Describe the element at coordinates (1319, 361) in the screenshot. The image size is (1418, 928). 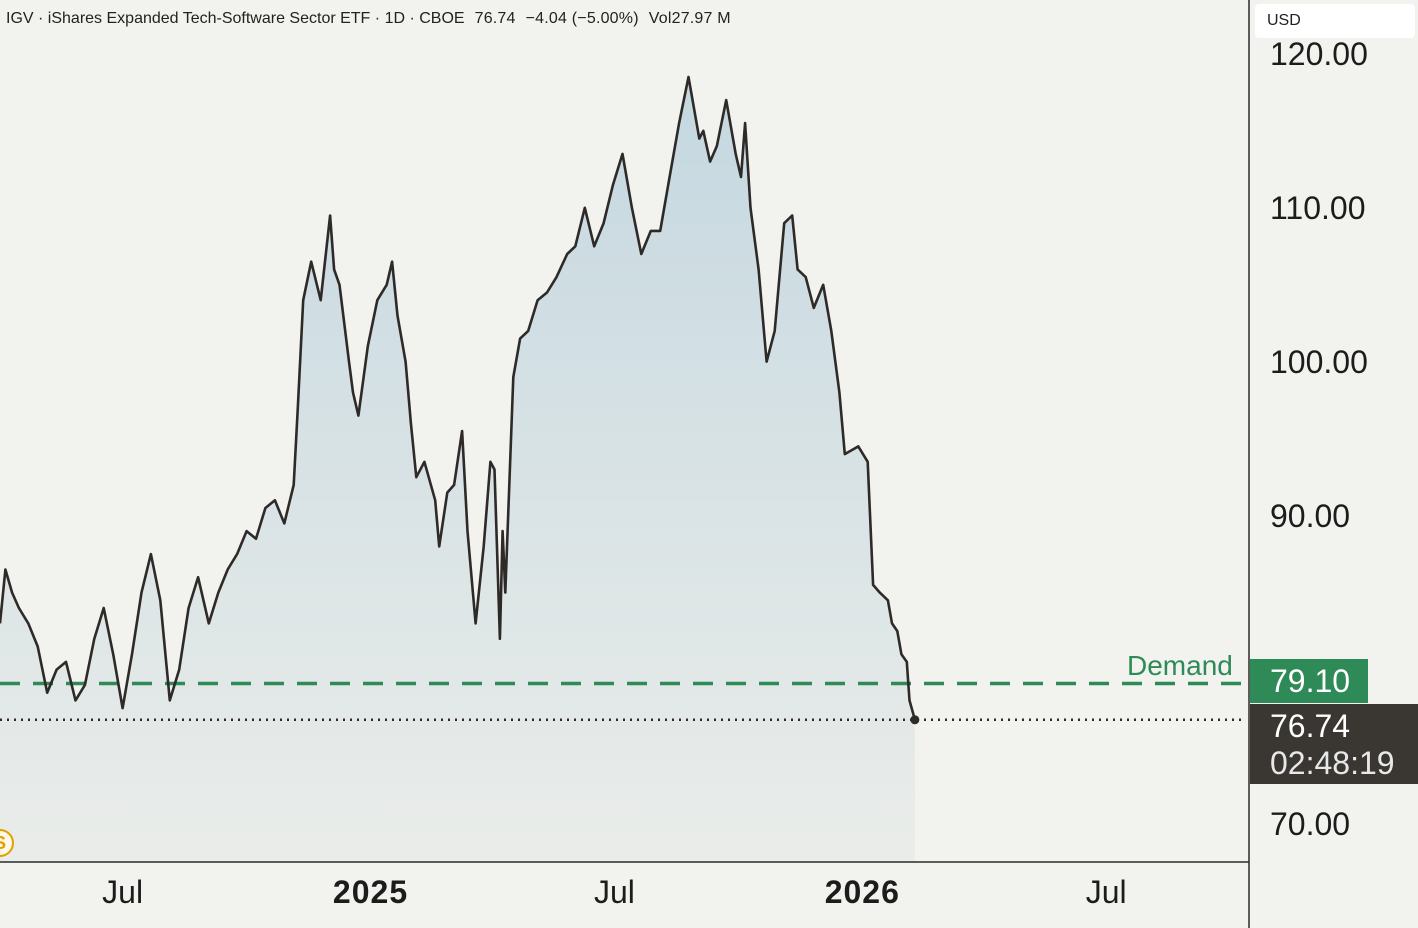
I see `price-tick-label: 100.00` at that location.